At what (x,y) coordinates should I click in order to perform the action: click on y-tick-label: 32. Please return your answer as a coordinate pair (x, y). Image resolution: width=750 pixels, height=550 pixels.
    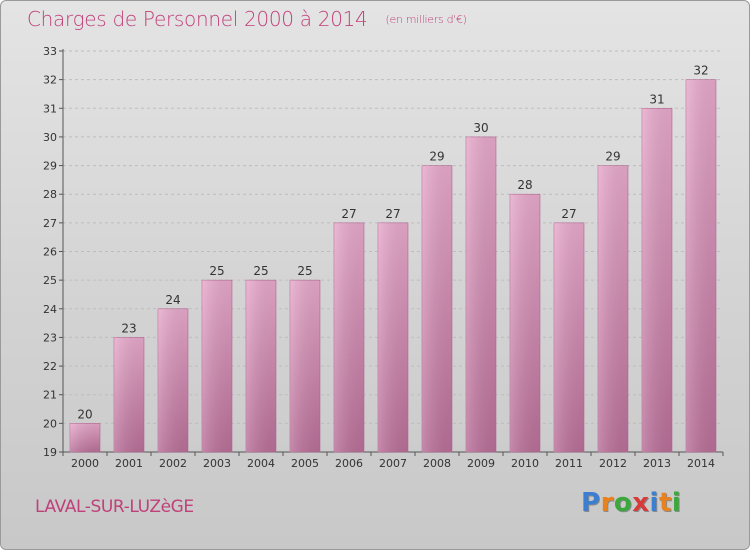
    Looking at the image, I should click on (50, 80).